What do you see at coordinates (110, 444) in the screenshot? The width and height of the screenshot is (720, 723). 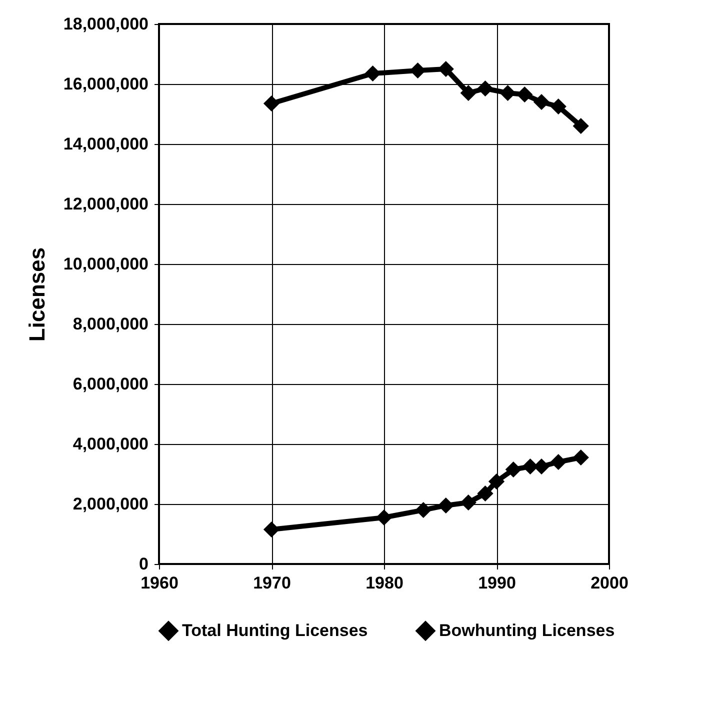 I see `y-tick-label: 4,000,000` at bounding box center [110, 444].